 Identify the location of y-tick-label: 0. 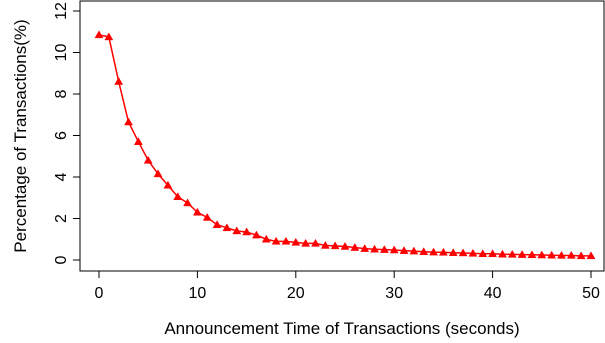
(61, 259).